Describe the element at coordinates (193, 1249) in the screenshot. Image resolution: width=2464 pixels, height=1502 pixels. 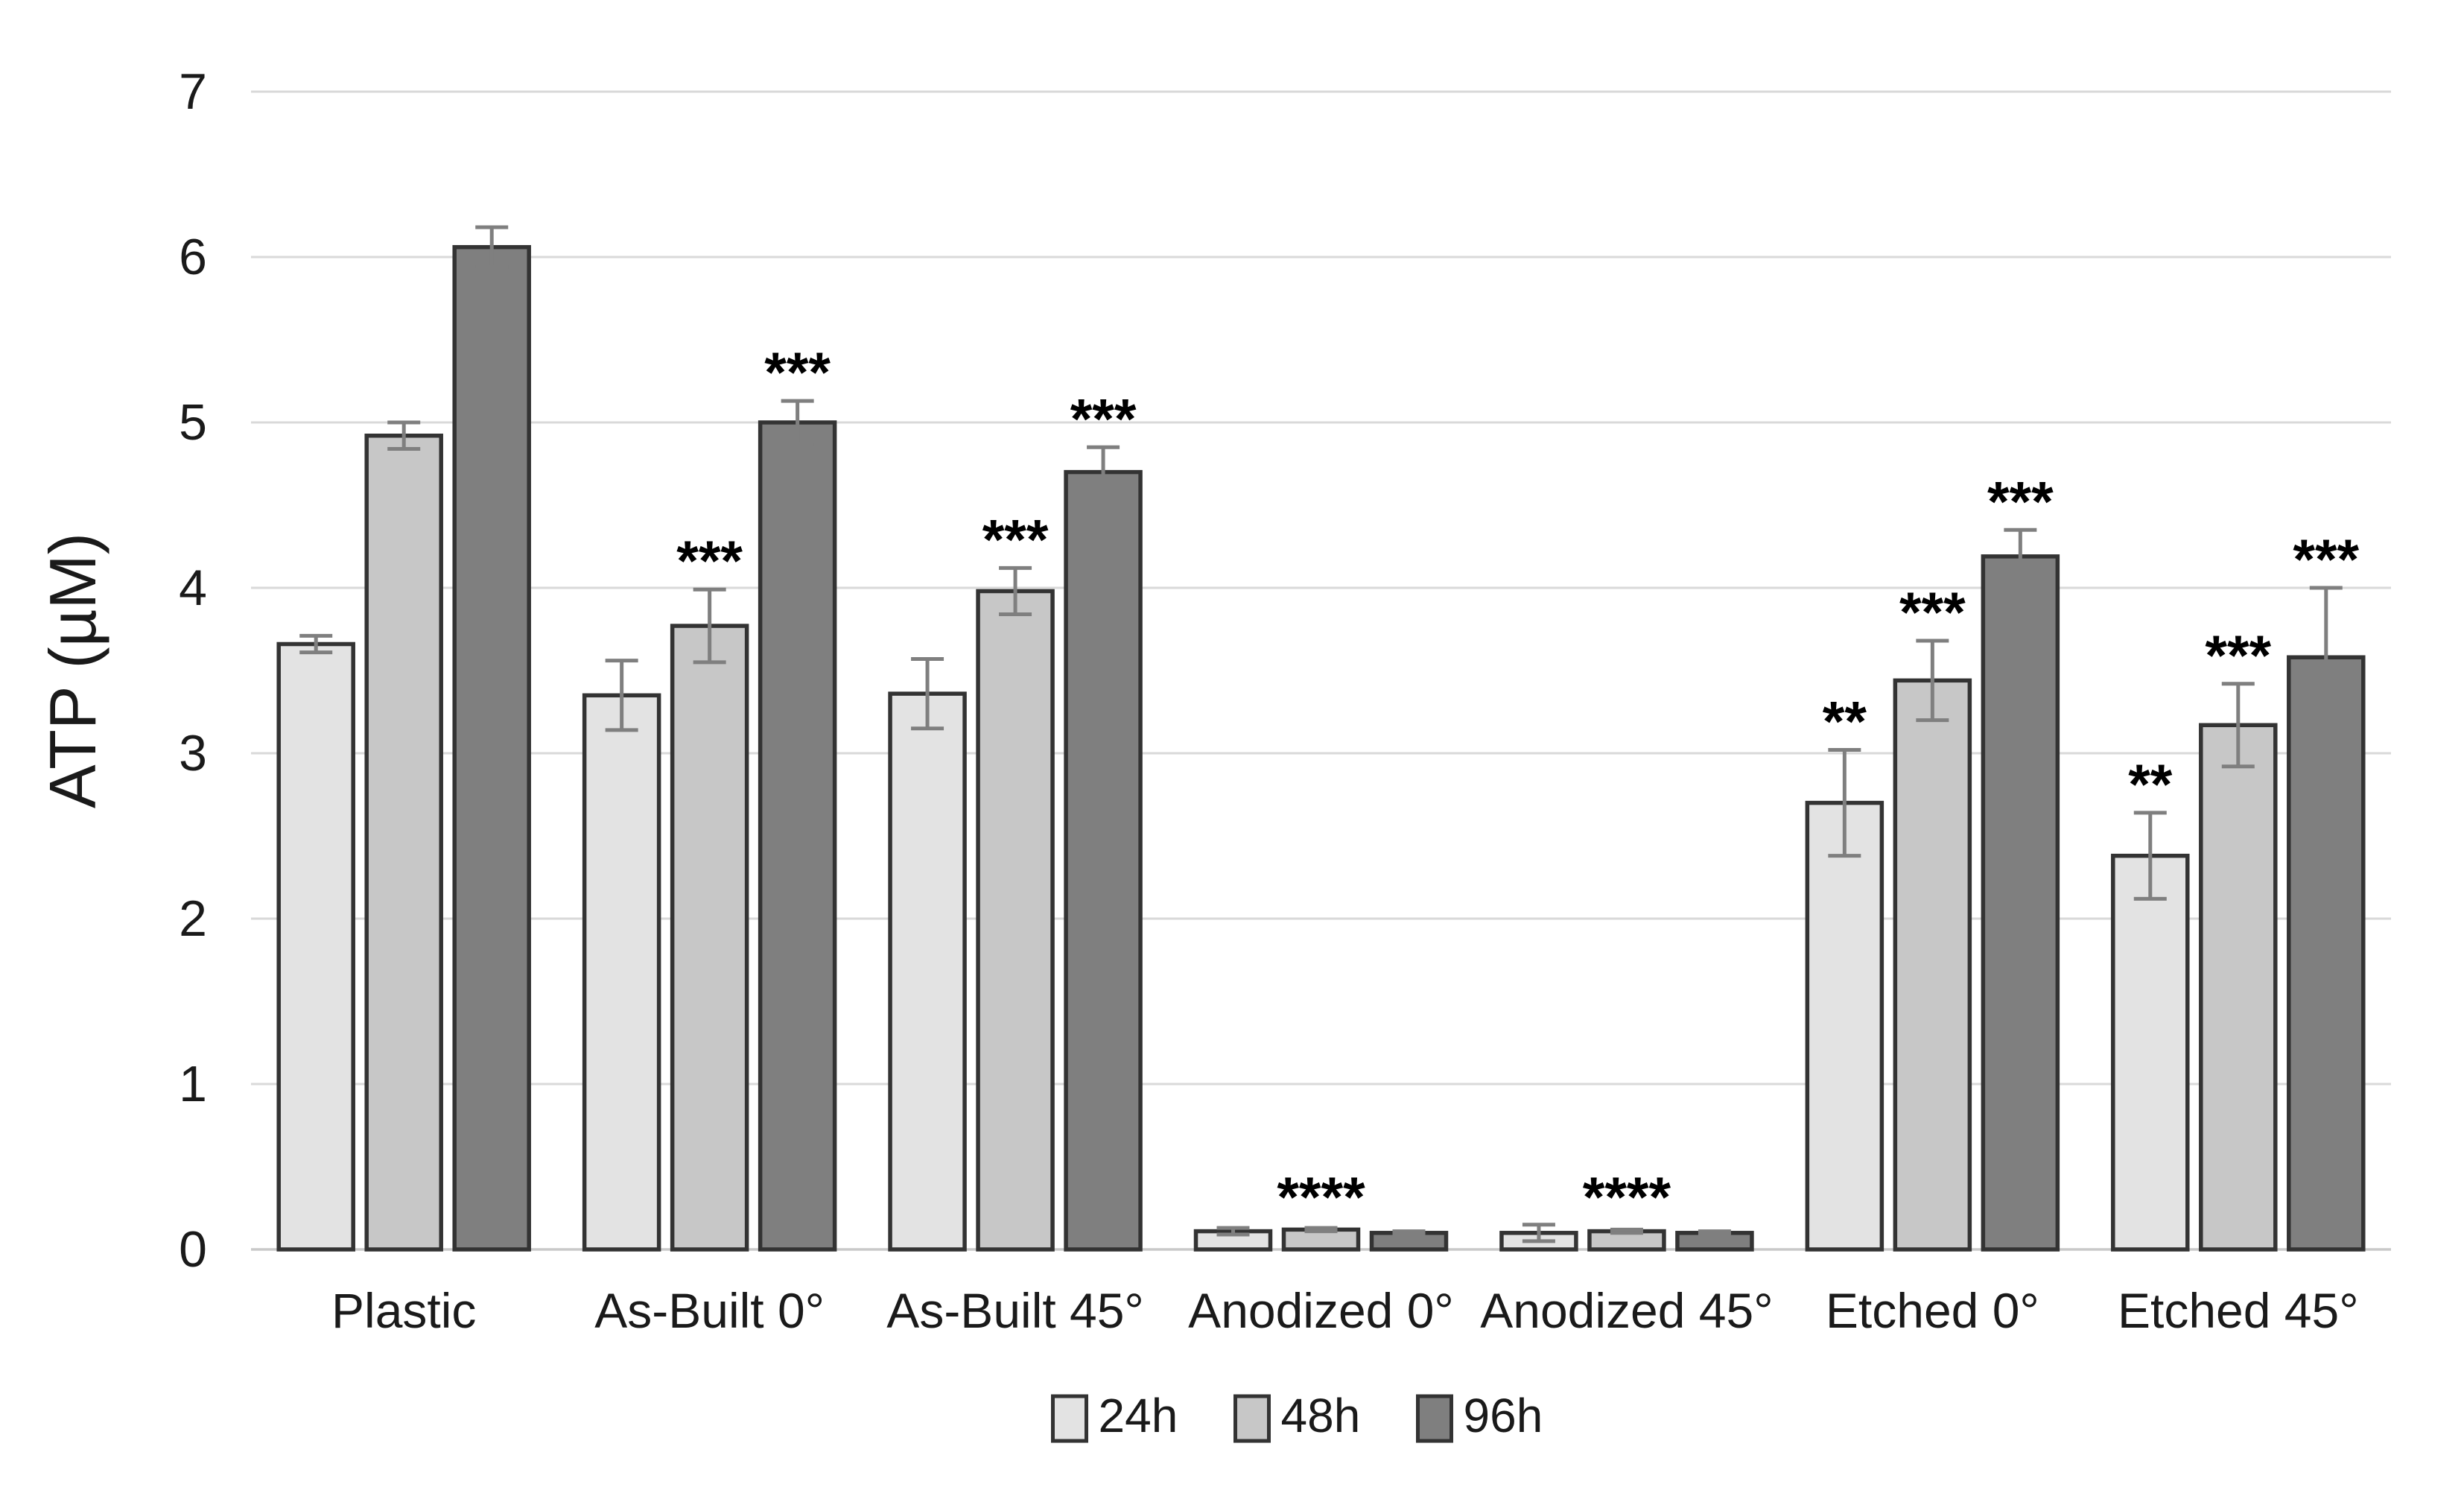
I see `y-tick-label: 0` at that location.